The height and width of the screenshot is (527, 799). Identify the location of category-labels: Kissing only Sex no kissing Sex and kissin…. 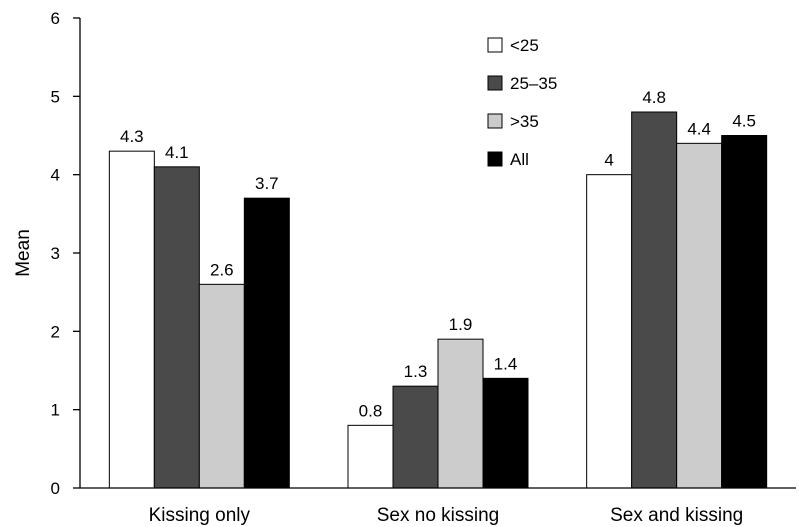
(446, 515).